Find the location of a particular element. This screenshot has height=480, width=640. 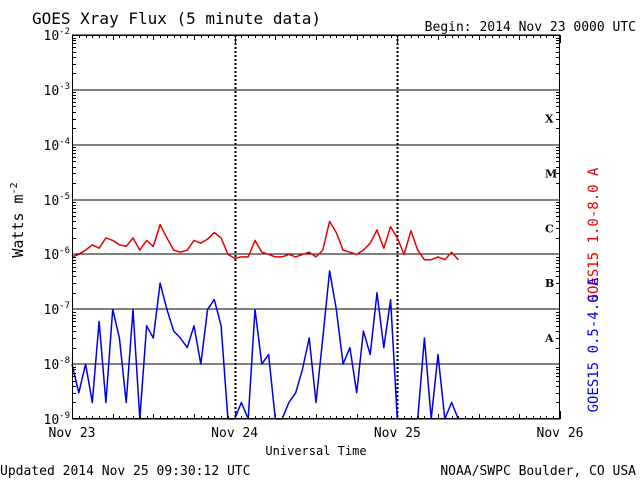

y-tick-label: 10⁻³ is located at coordinates (57, 90).